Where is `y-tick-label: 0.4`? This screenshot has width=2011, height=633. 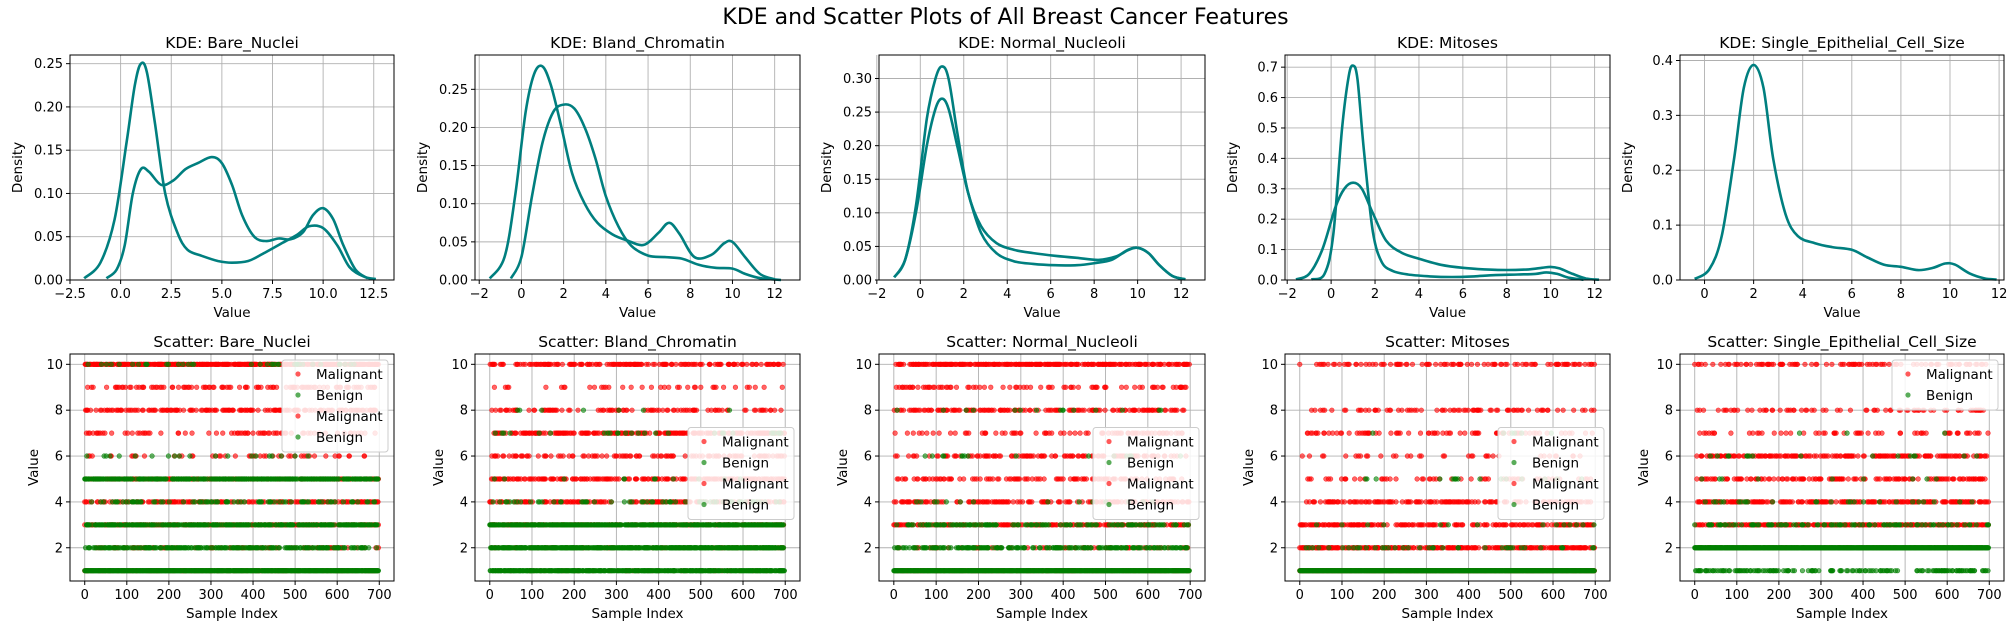 y-tick-label: 0.4 is located at coordinates (1267, 159).